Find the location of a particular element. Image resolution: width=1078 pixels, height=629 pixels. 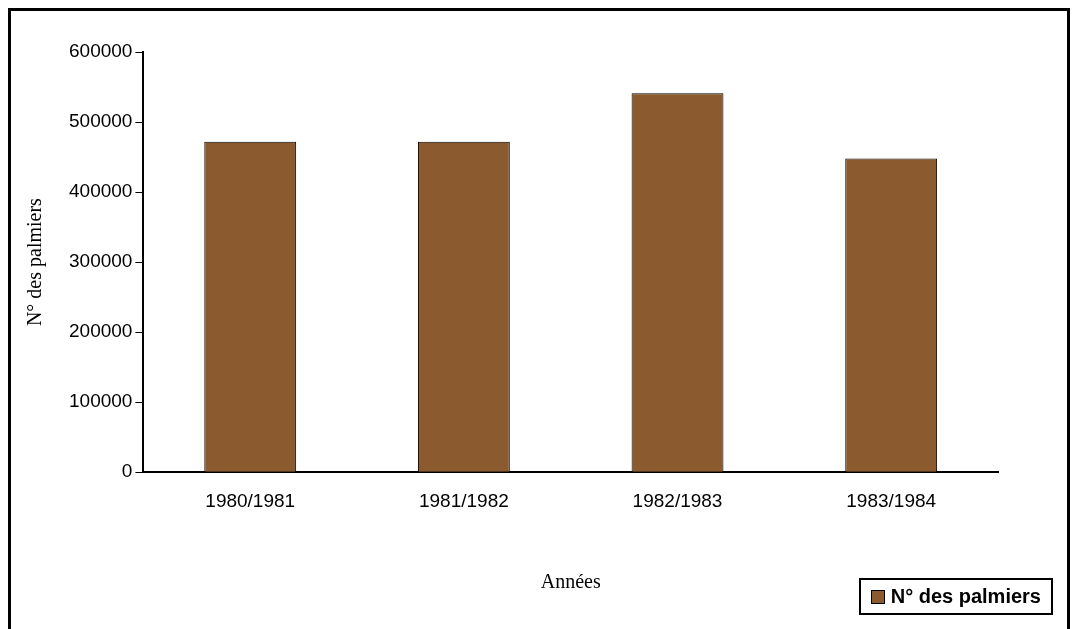

x-tick-label: 1981/1982 is located at coordinates (463, 500).